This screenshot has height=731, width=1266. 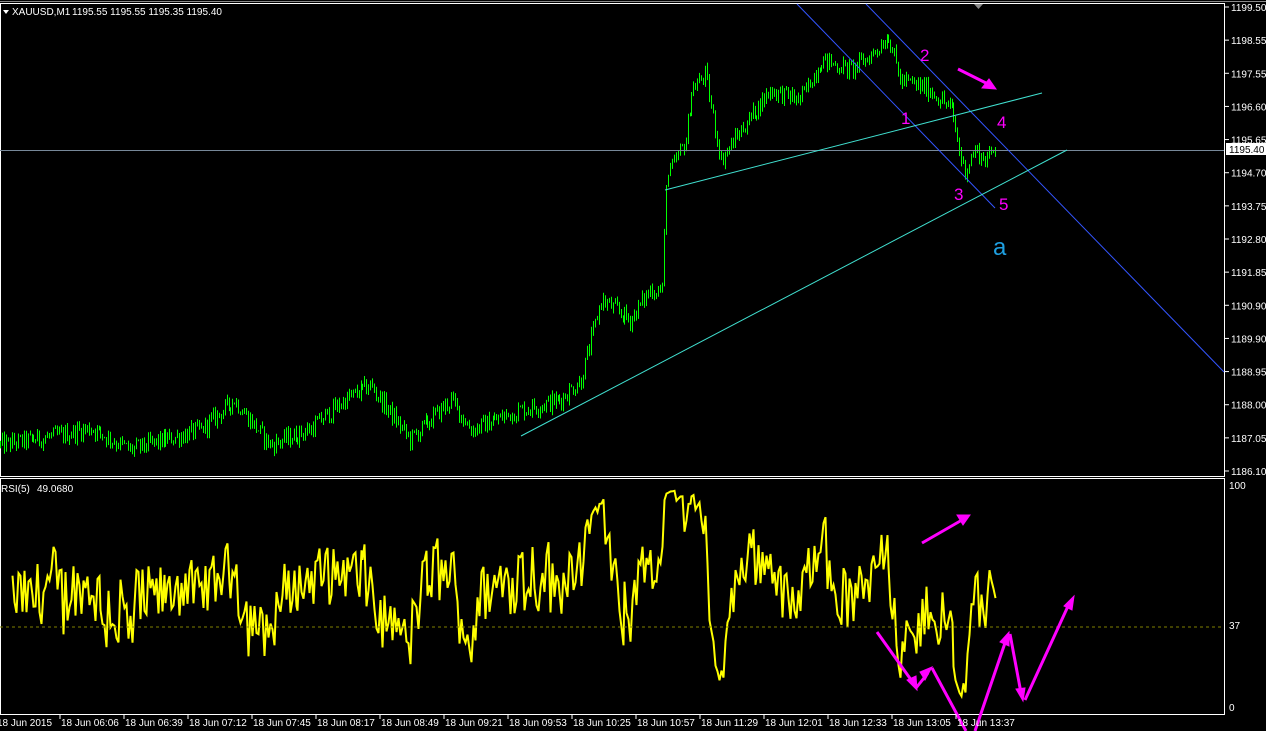 I want to click on price-tick-label: 1186.10, so click(x=1248, y=472).